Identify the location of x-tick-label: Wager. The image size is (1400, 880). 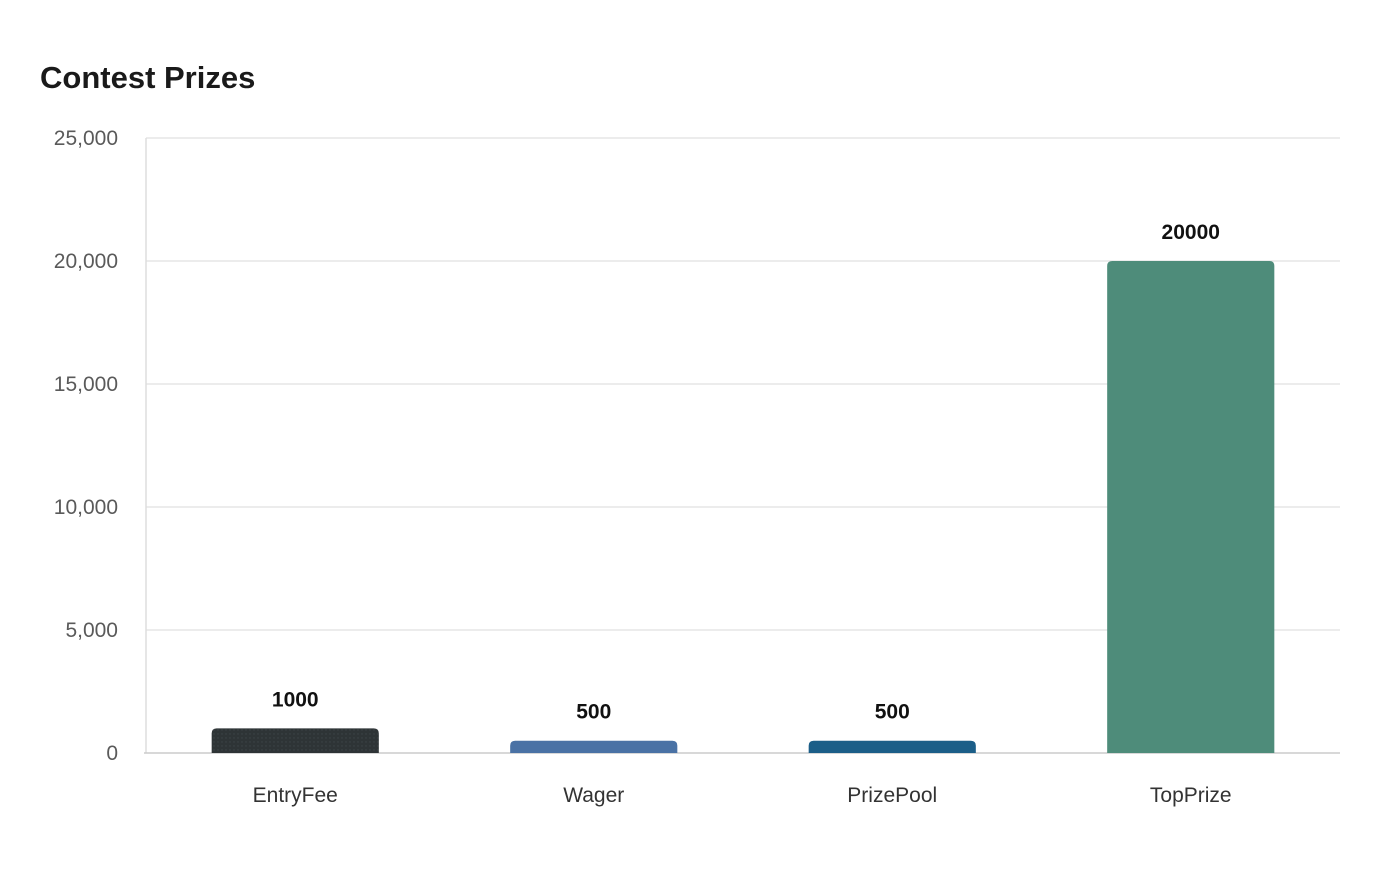
(593, 795).